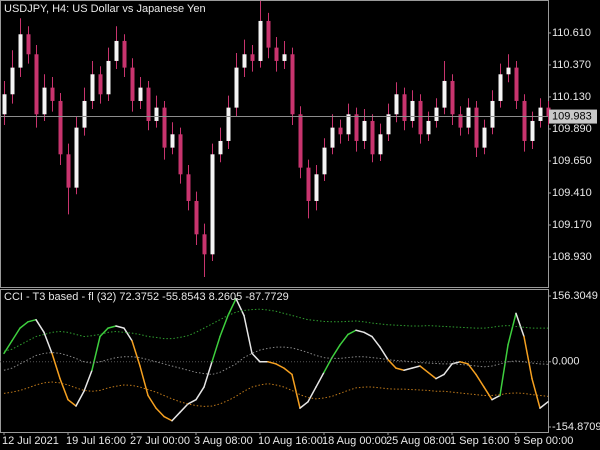 This screenshot has height=450, width=600. I want to click on x-tick-label: 19 Jul 16:00, so click(96, 441).